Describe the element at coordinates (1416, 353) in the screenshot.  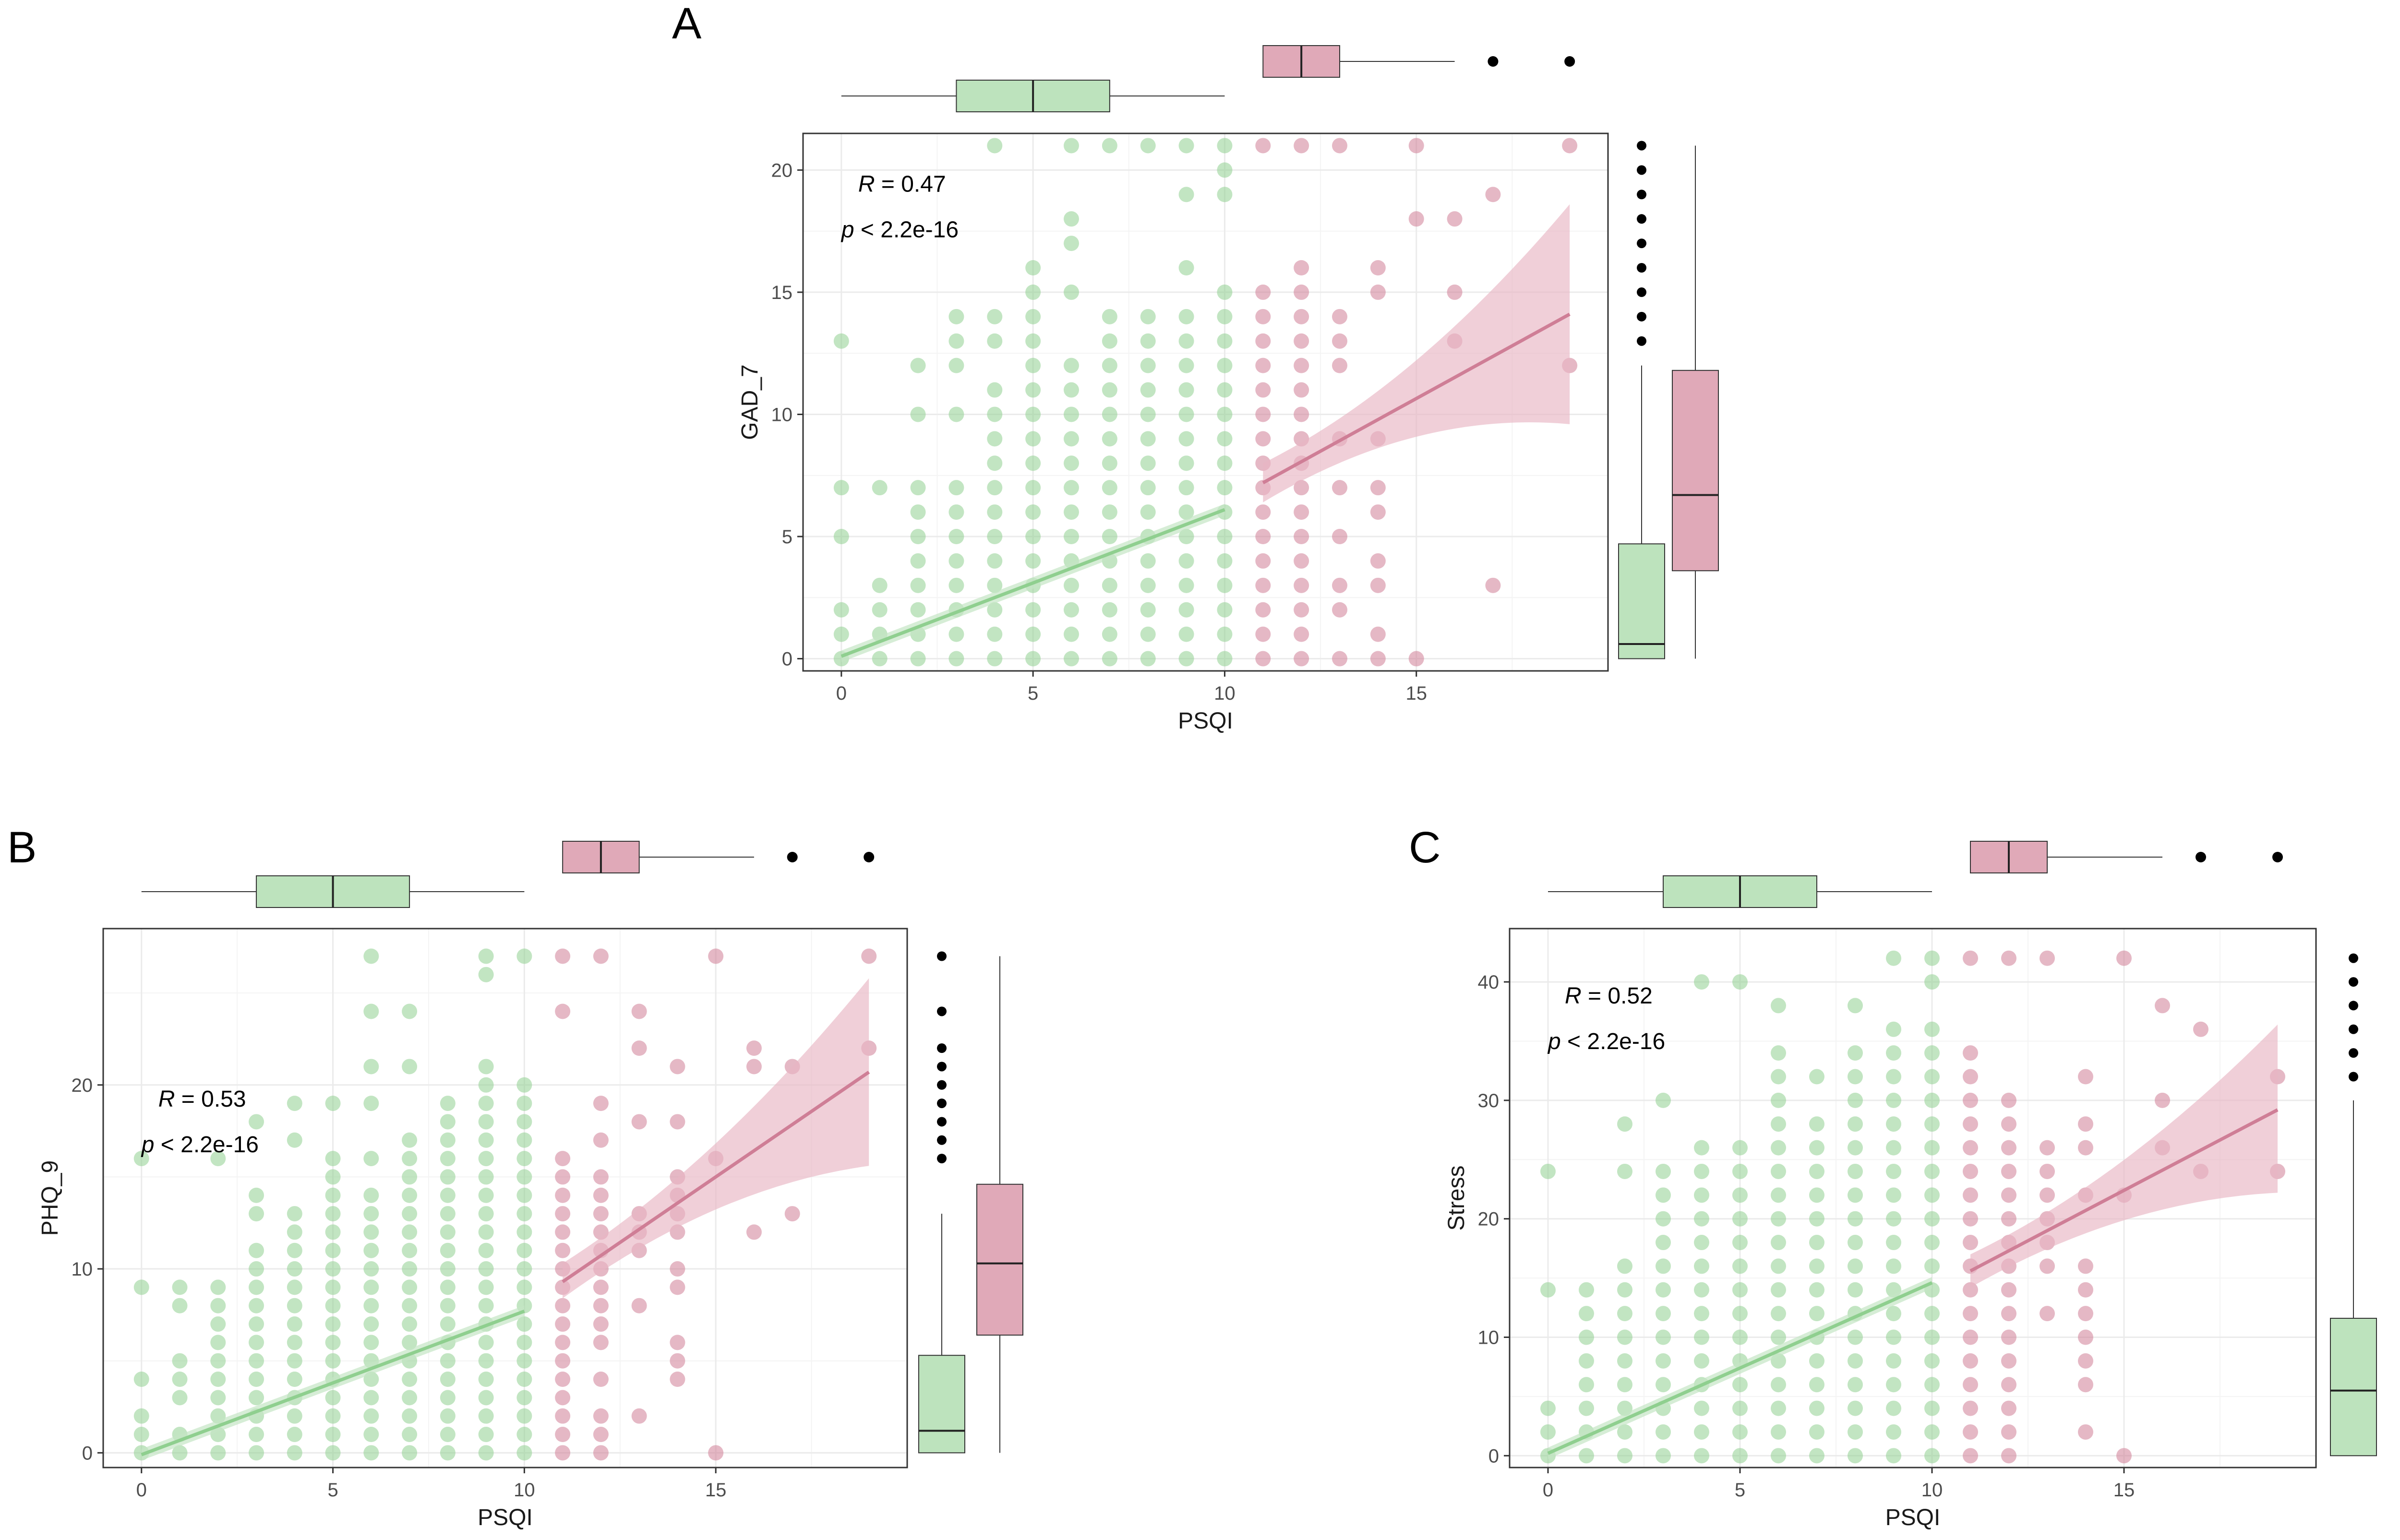
I see `confidence-band-high` at that location.